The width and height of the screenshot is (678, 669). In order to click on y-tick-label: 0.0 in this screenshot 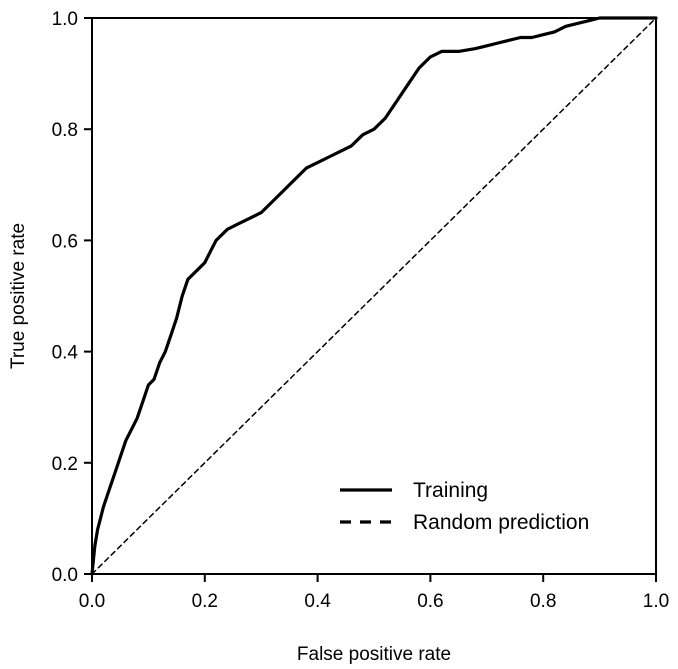, I will do `click(65, 575)`.